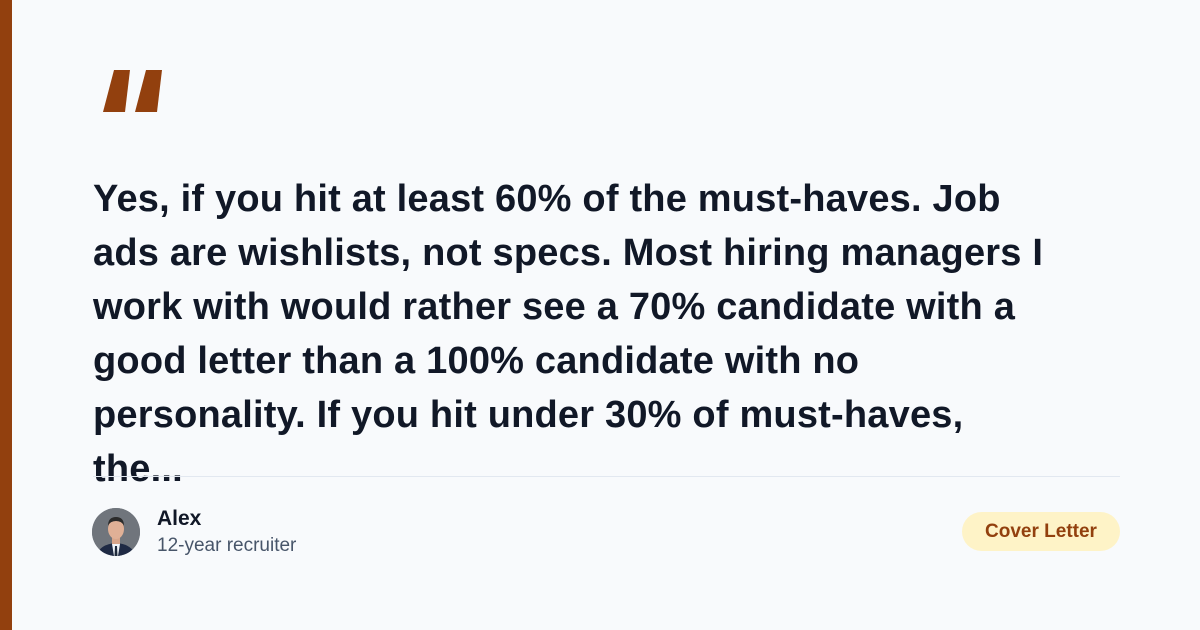 This screenshot has height=630, width=1200. What do you see at coordinates (116, 532) in the screenshot?
I see `avatar` at bounding box center [116, 532].